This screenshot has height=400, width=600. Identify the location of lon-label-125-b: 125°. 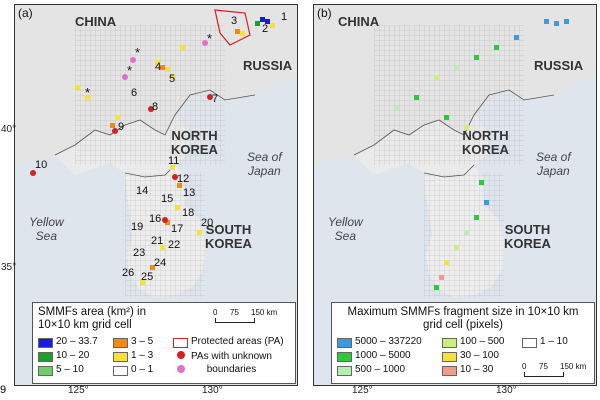
(362, 390).